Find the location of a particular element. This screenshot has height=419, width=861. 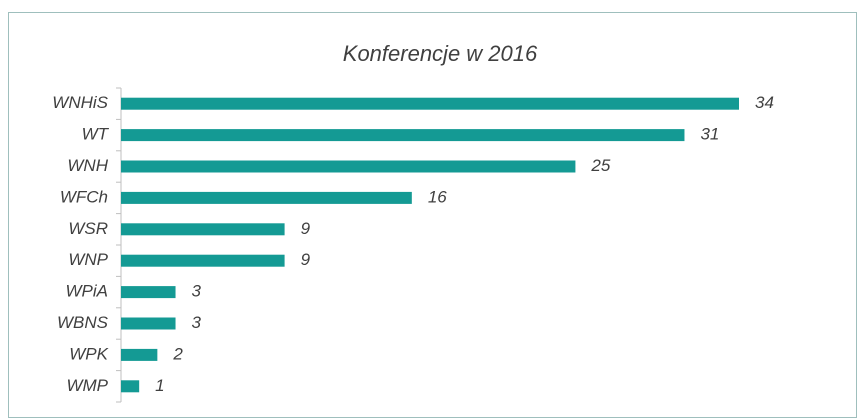

category-label: WNP is located at coordinates (88, 259).